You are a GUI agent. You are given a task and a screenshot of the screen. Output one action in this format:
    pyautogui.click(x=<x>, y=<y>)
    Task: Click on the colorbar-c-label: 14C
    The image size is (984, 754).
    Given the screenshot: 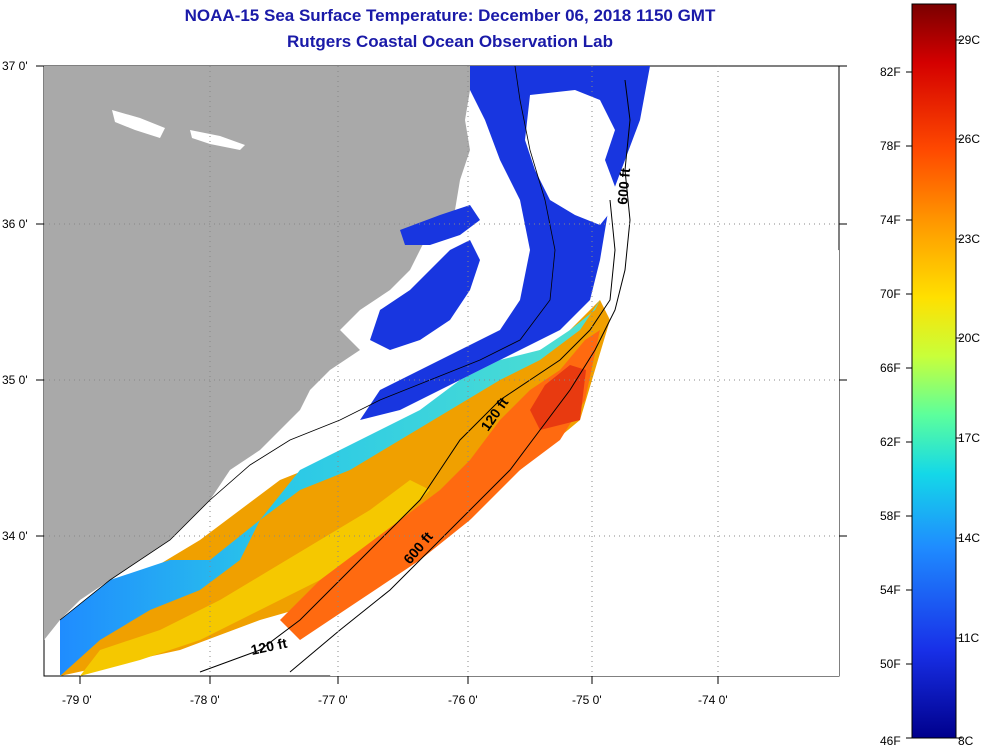 What is the action you would take?
    pyautogui.click(x=969, y=538)
    